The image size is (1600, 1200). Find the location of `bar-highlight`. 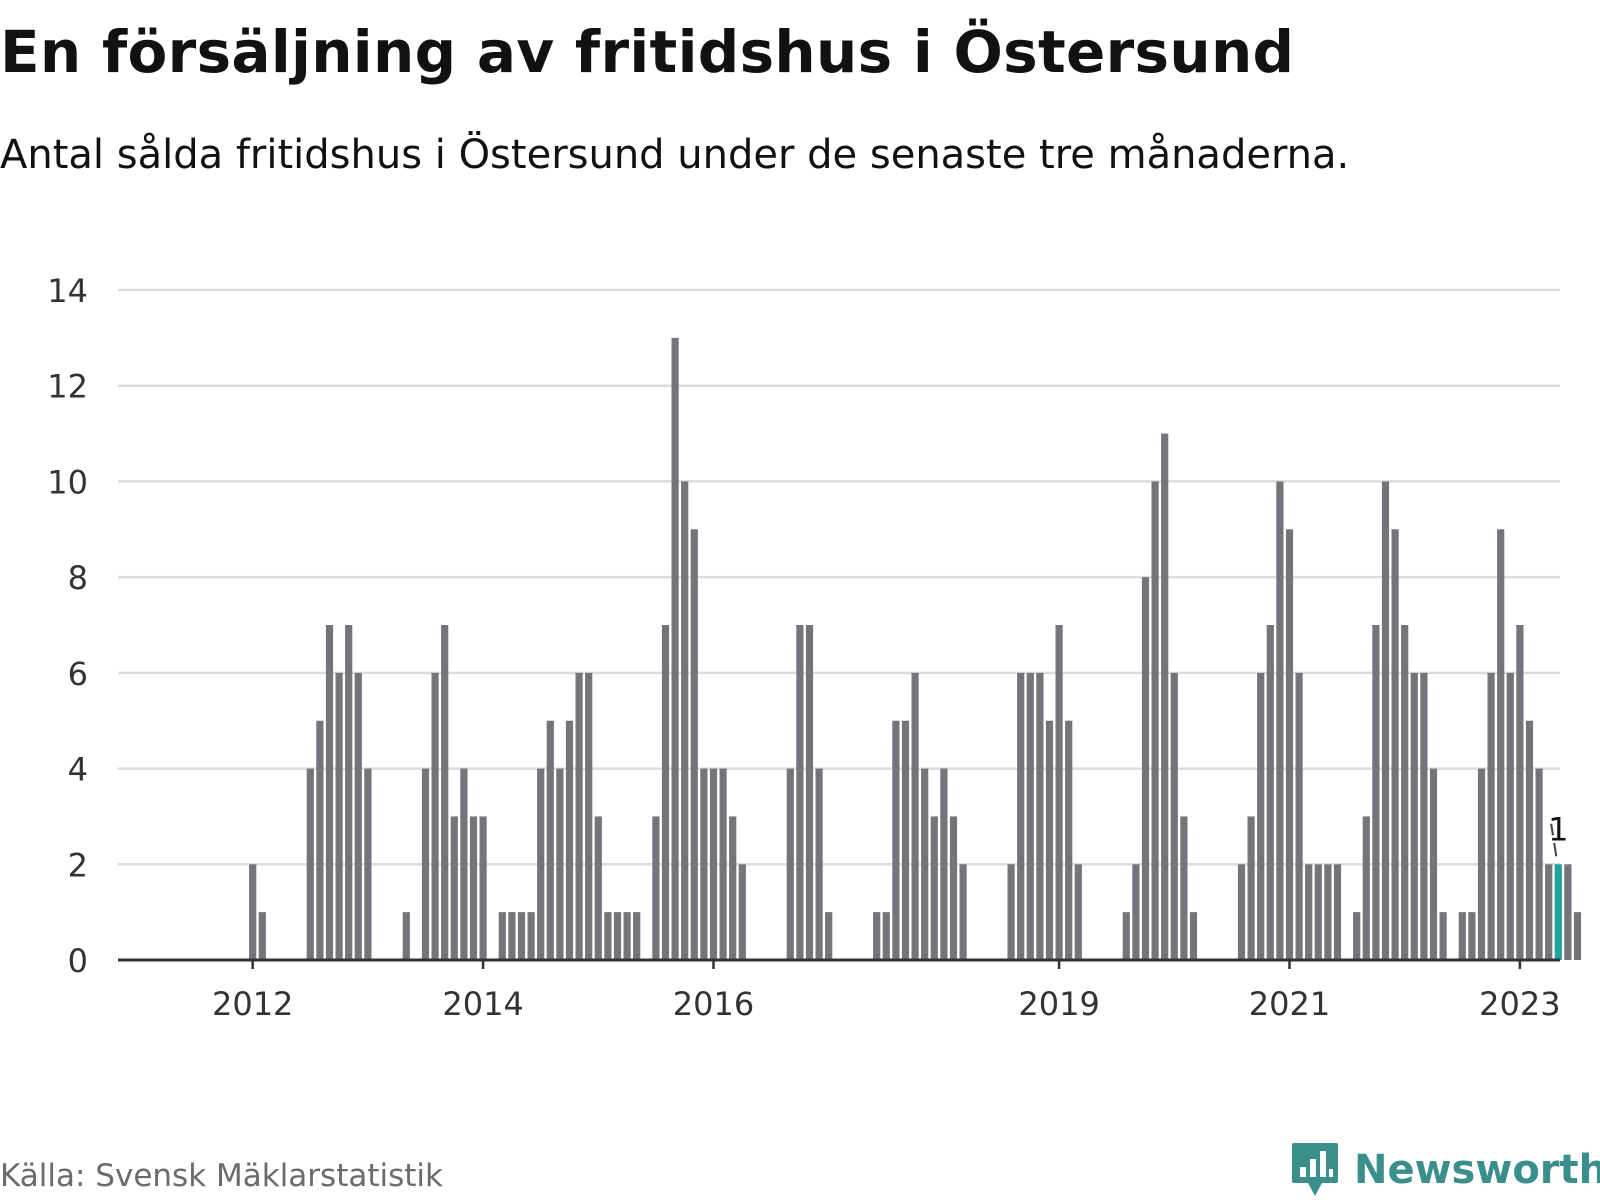

bar-highlight is located at coordinates (1558, 912).